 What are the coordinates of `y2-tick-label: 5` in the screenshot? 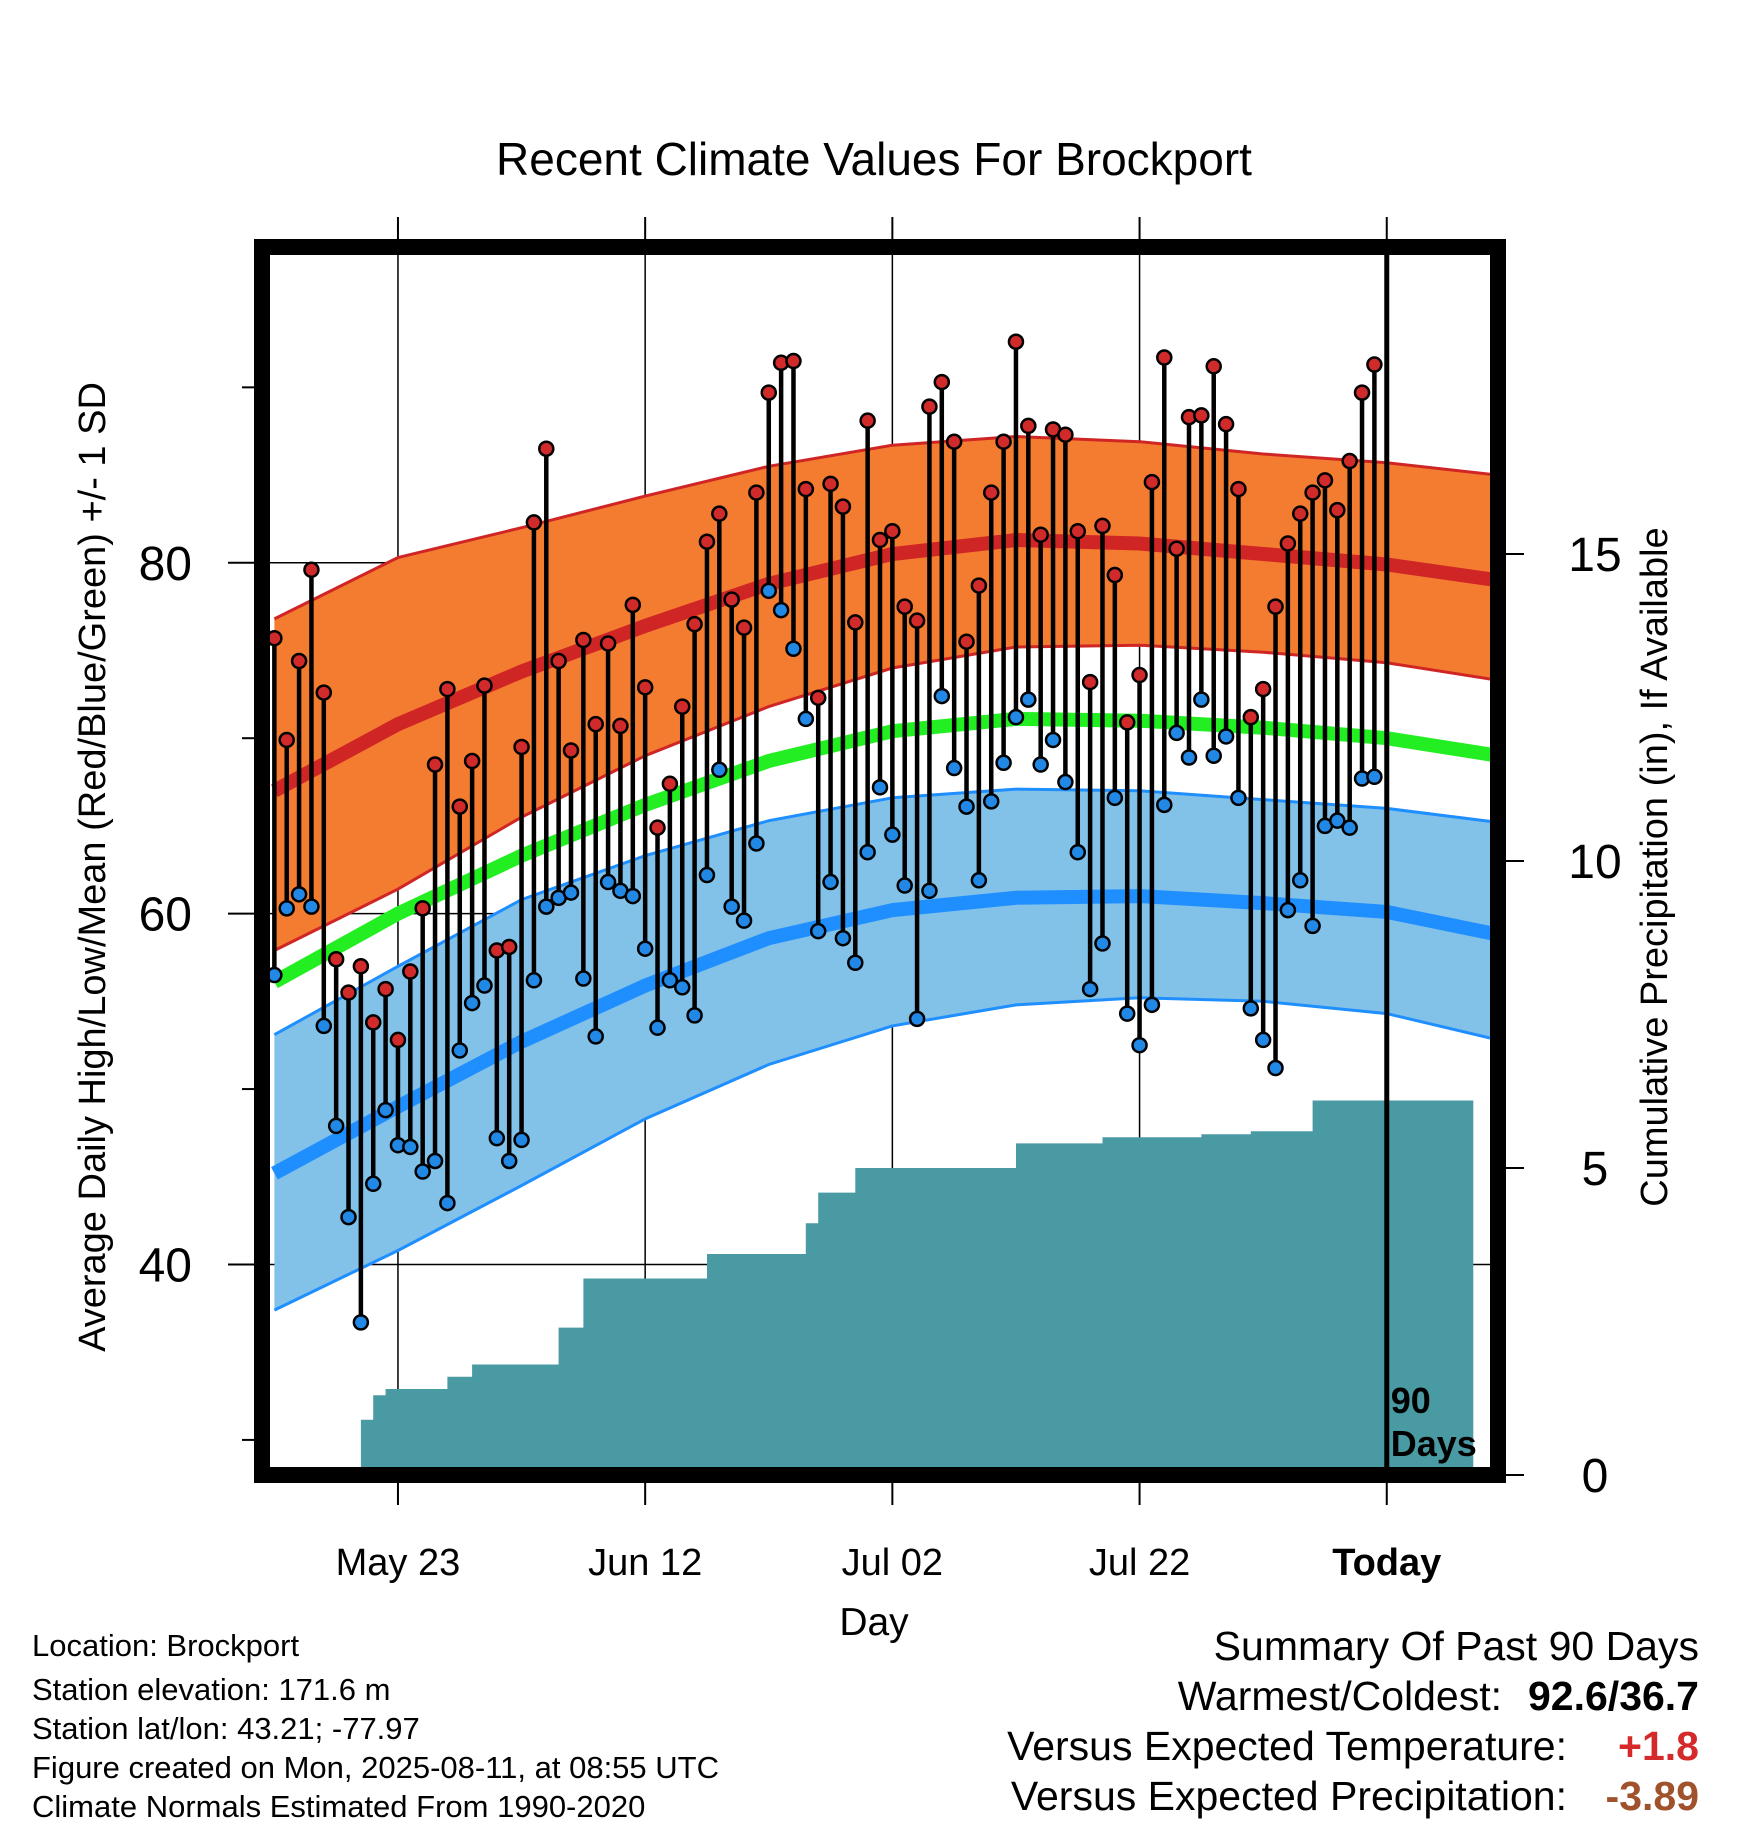 It's located at (1595, 1169).